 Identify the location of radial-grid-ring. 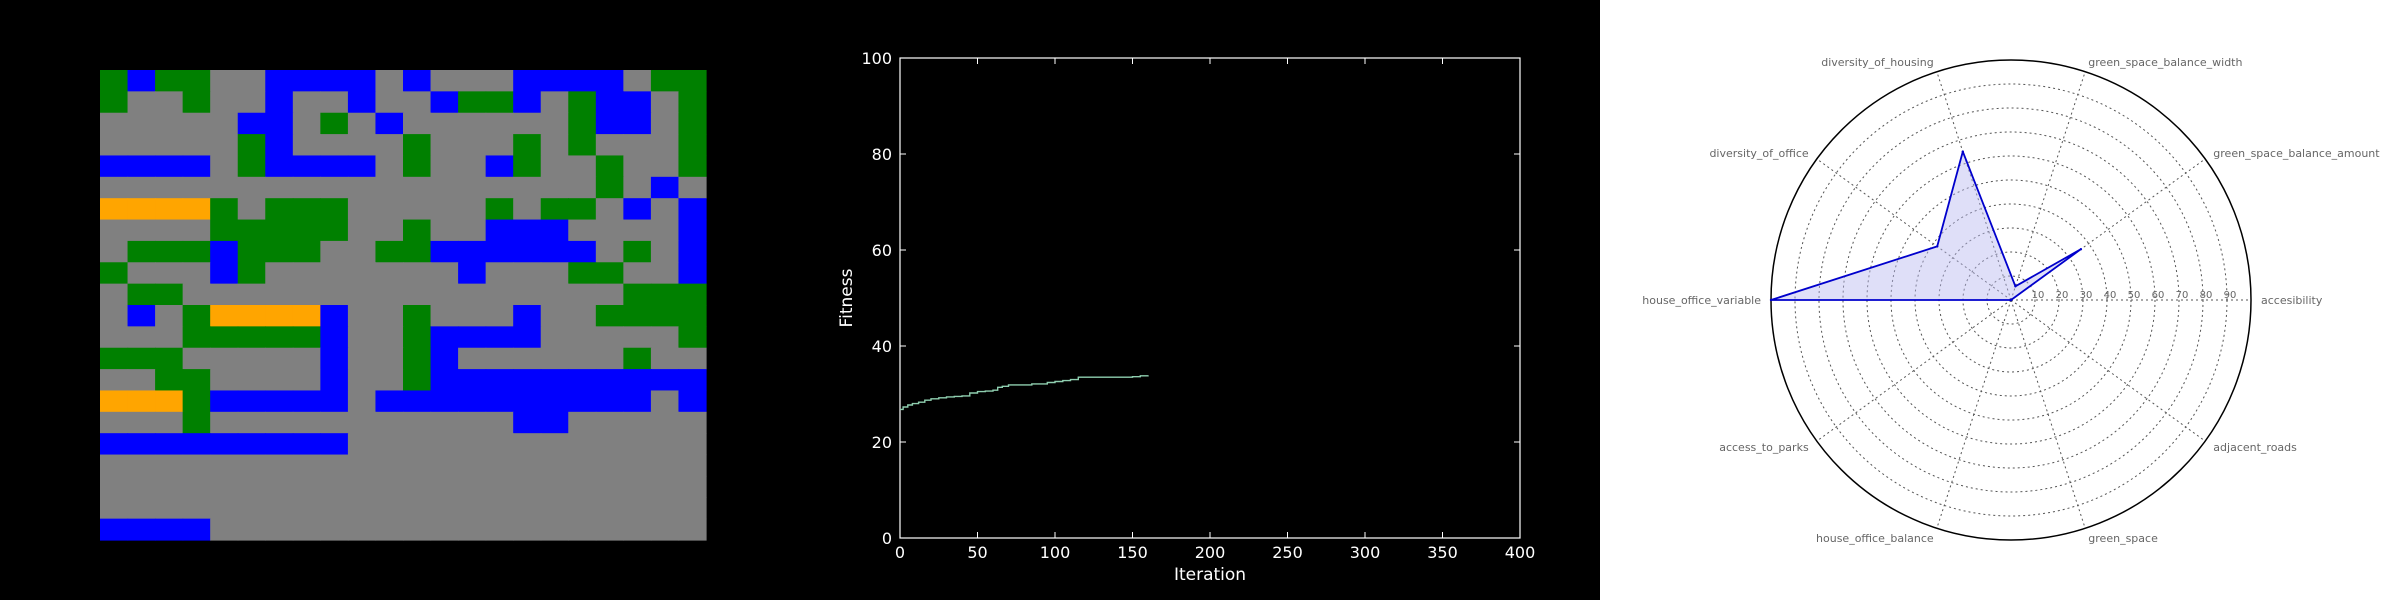
(2011, 300).